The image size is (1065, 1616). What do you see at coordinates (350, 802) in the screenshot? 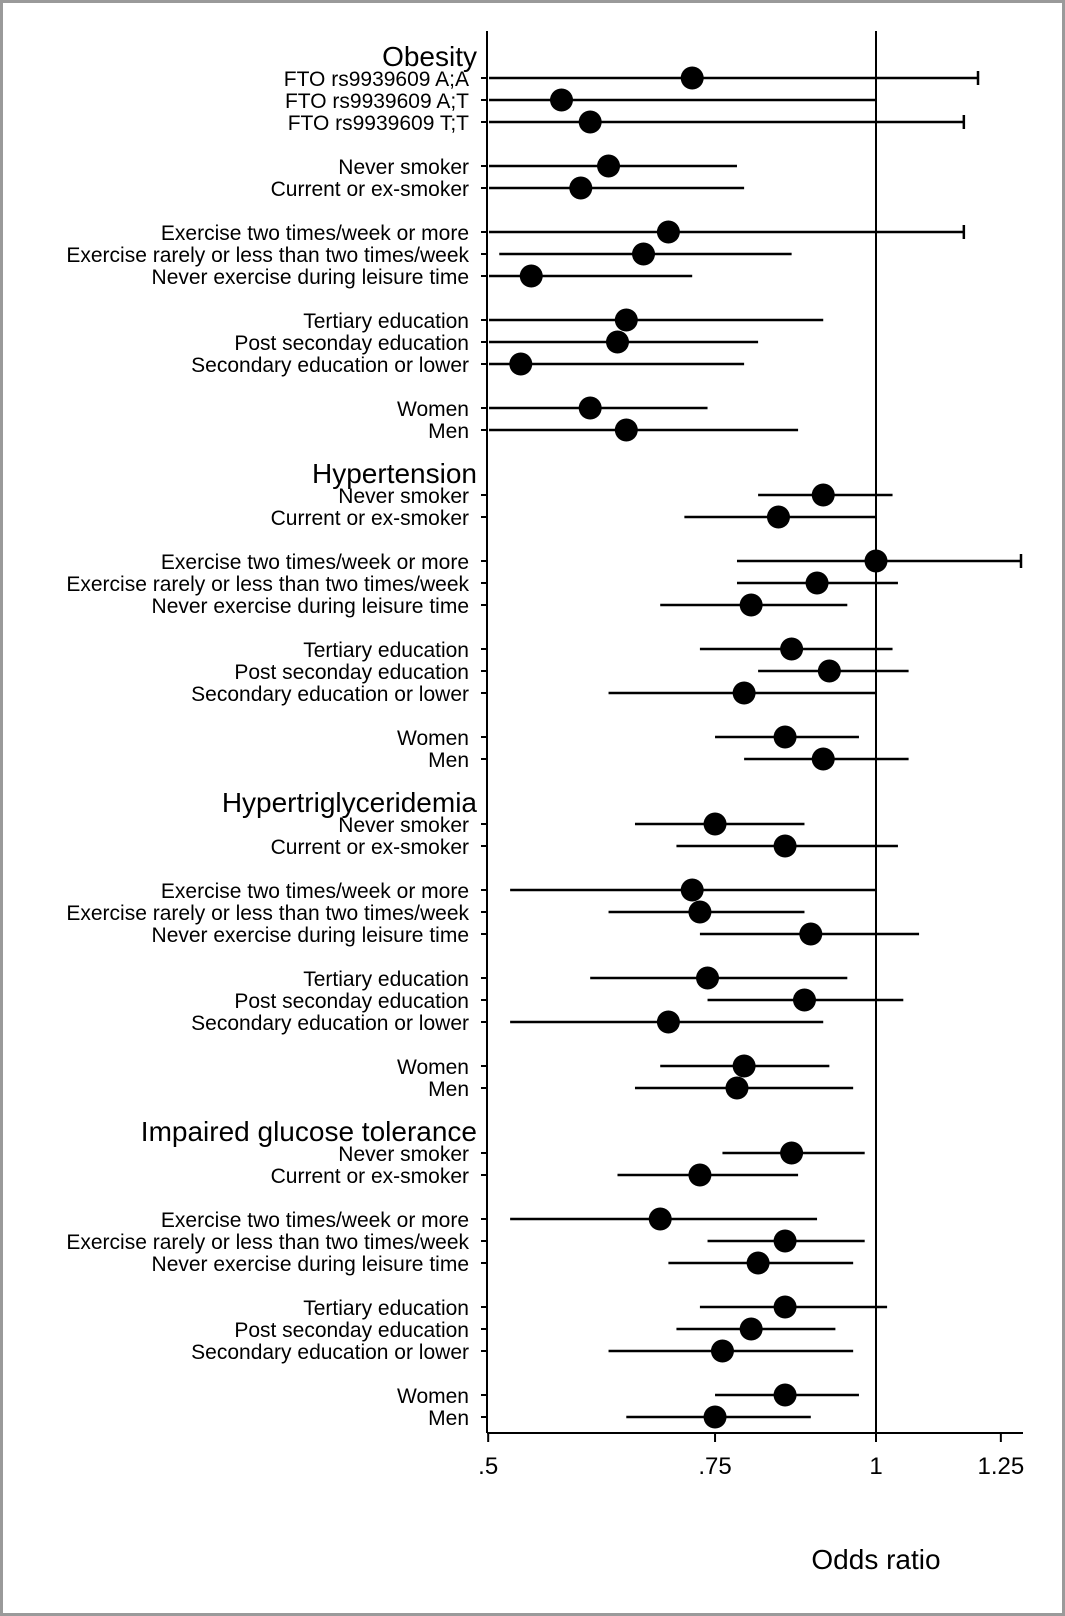
I see `group-title: Hypertriglyceridemia` at bounding box center [350, 802].